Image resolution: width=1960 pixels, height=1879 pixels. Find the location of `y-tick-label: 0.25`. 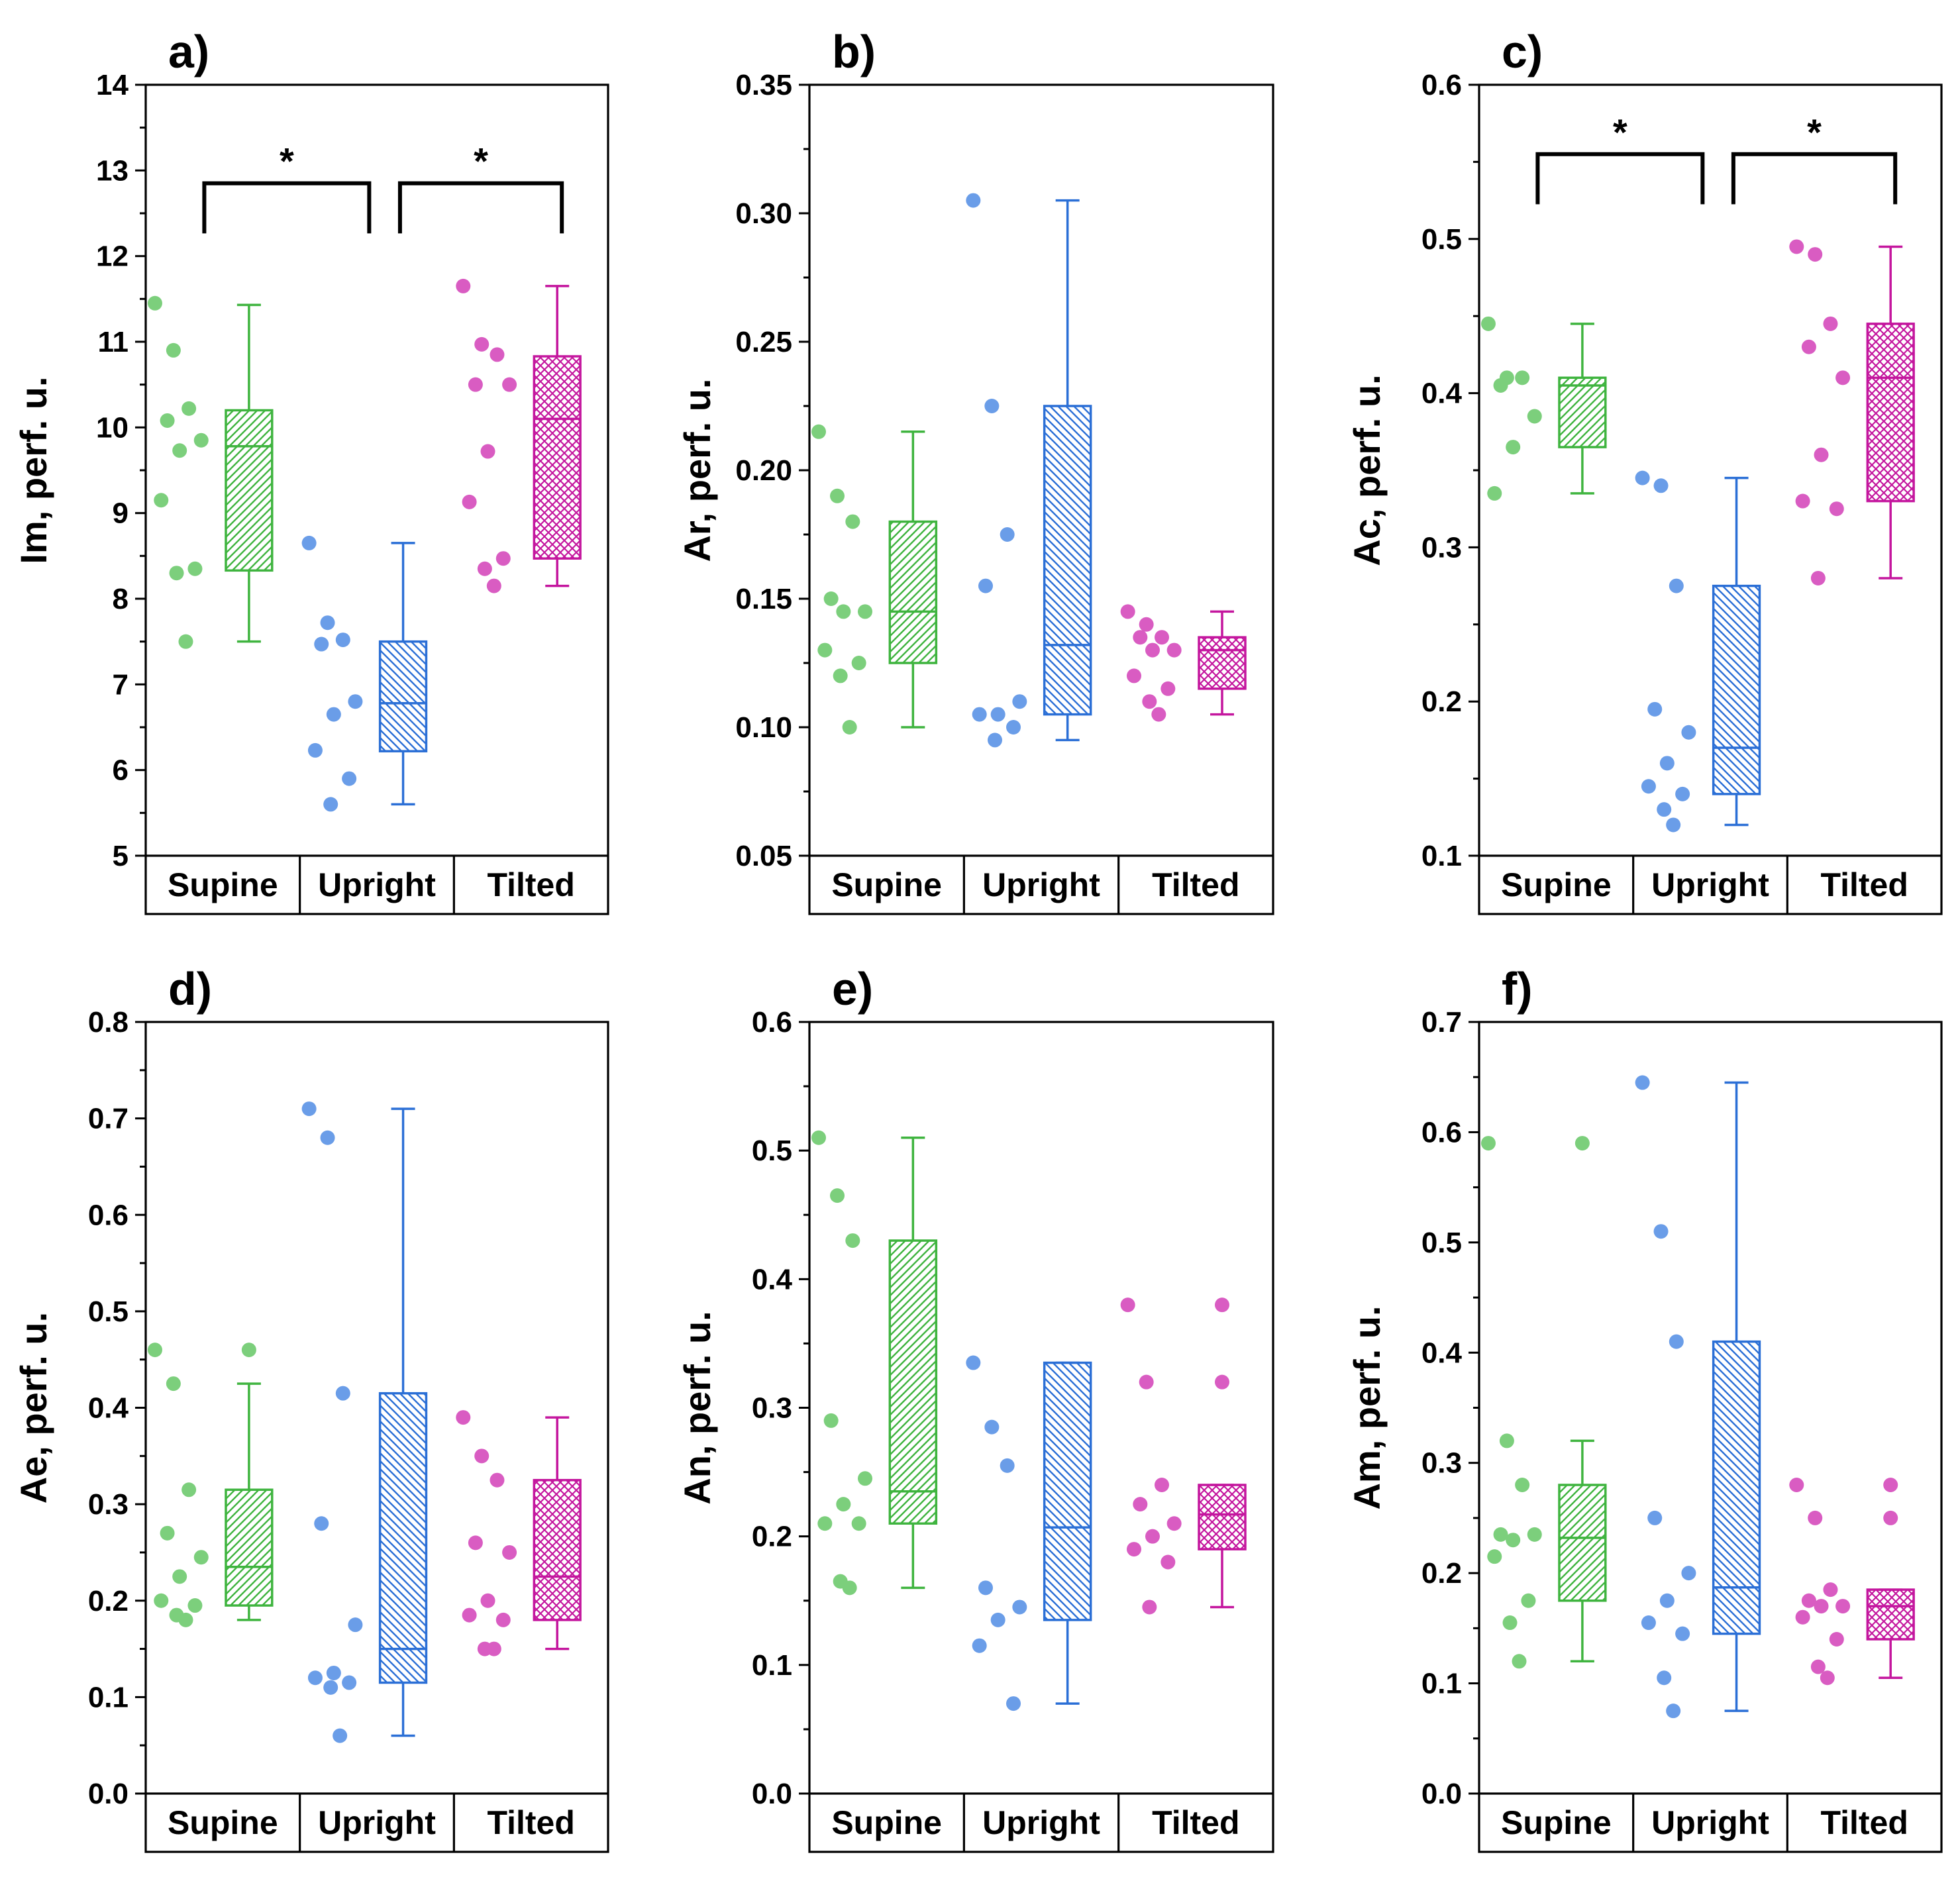

y-tick-label: 0.25 is located at coordinates (763, 342).